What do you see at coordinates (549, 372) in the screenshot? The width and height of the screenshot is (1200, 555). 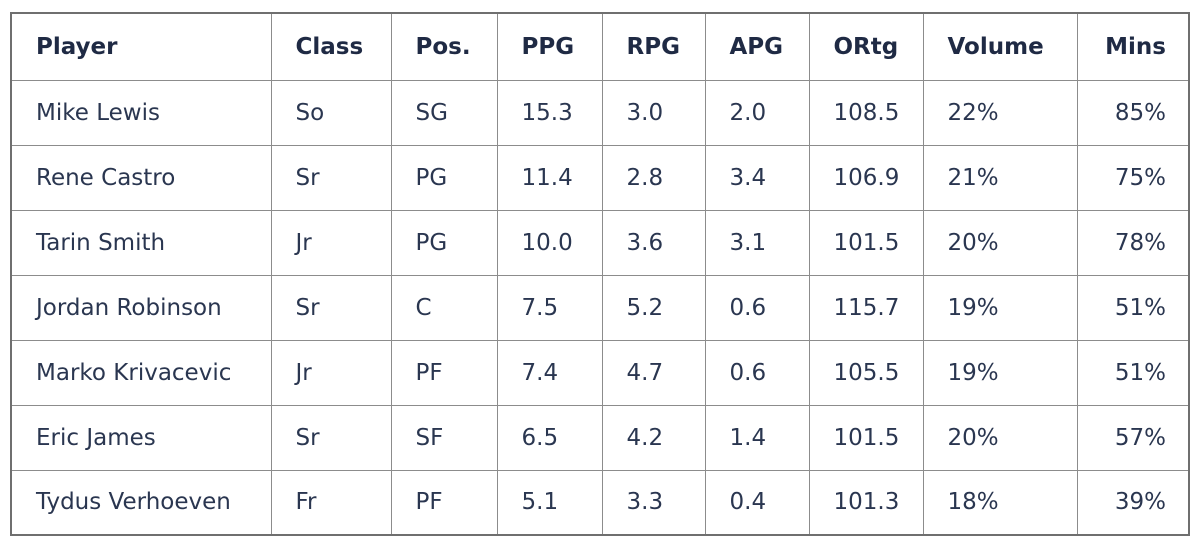 I see `cell-ppg: 7.4` at bounding box center [549, 372].